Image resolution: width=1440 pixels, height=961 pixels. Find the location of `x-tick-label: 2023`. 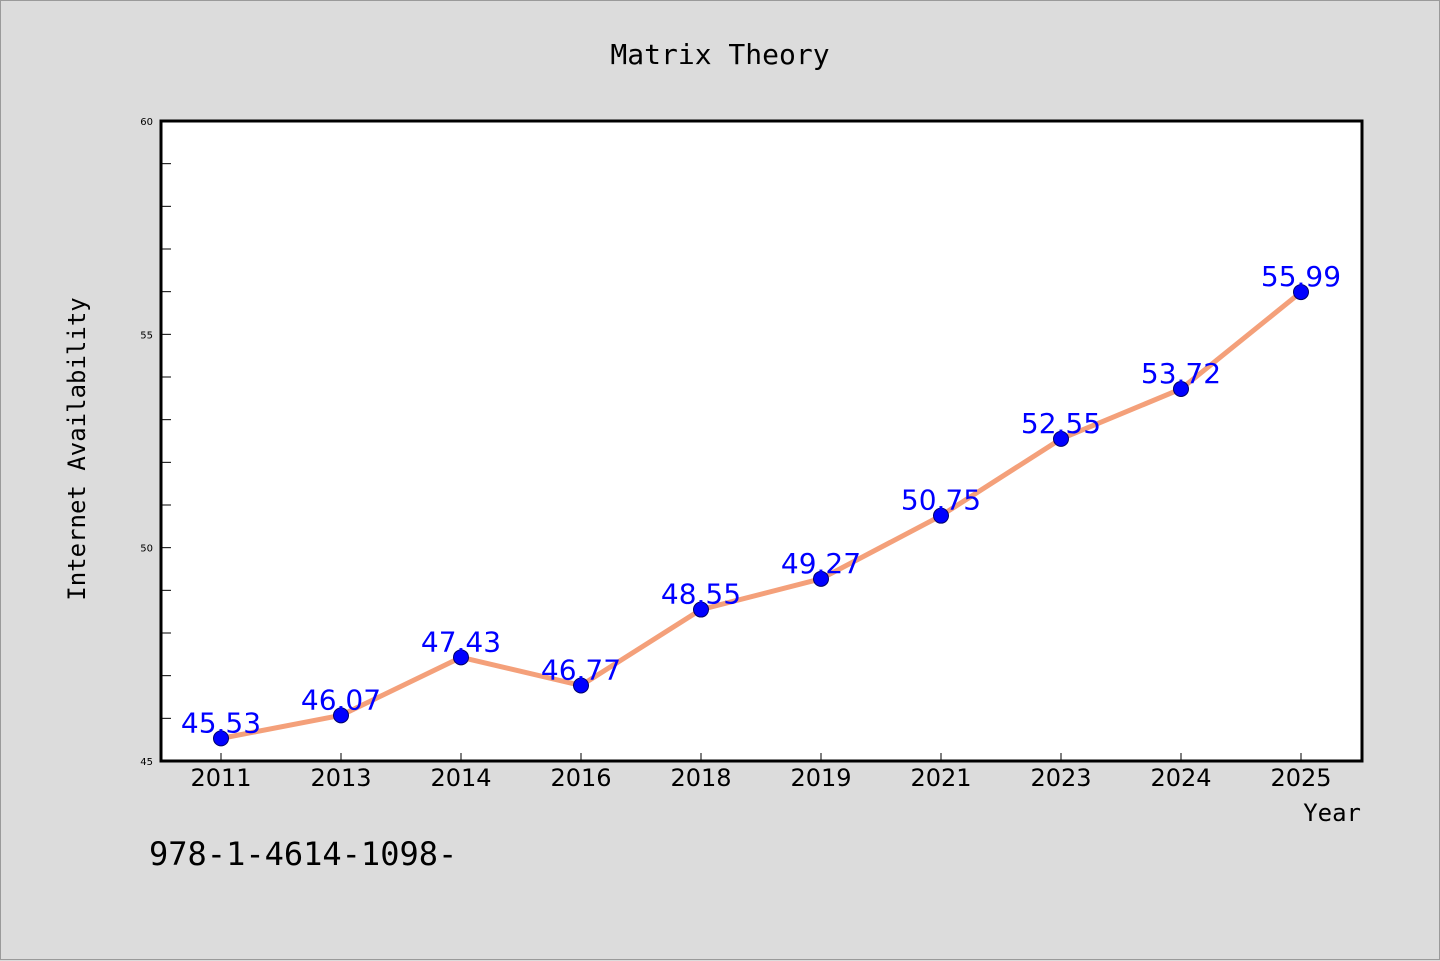

x-tick-label: 2023 is located at coordinates (1060, 778).